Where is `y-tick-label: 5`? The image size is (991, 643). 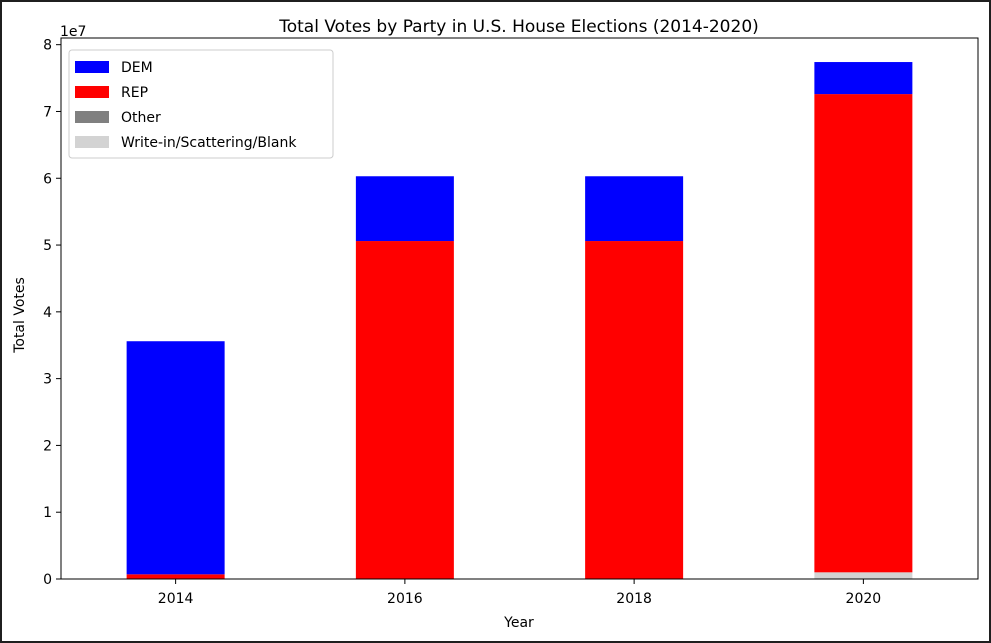
y-tick-label: 5 is located at coordinates (47, 246).